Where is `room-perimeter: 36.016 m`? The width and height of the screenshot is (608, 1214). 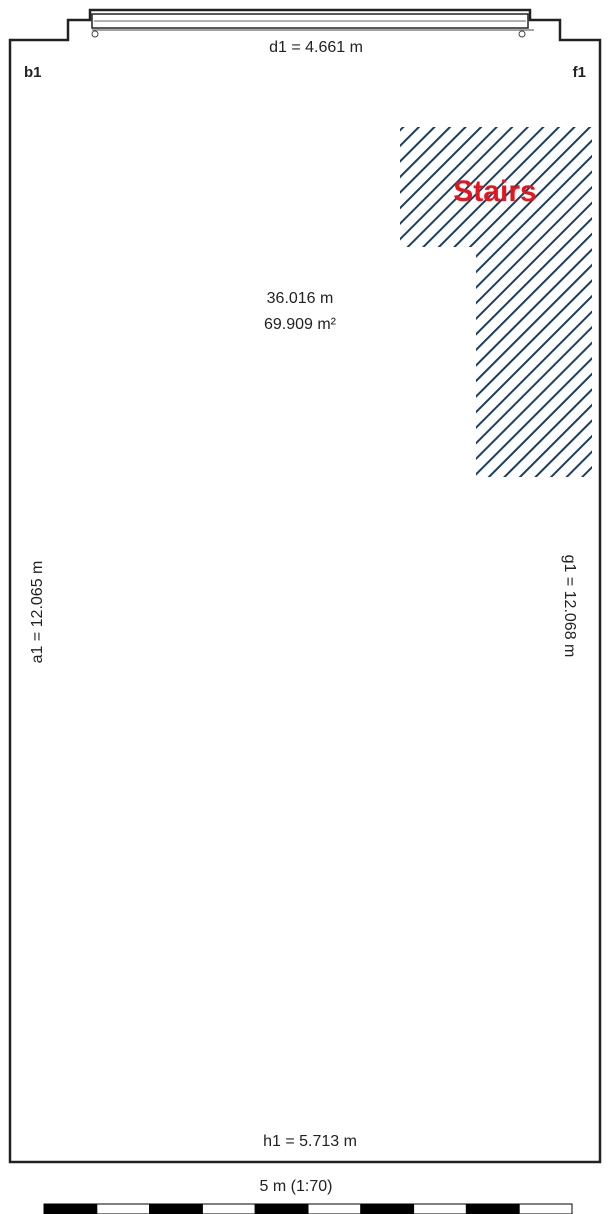
room-perimeter: 36.016 m is located at coordinates (300, 298).